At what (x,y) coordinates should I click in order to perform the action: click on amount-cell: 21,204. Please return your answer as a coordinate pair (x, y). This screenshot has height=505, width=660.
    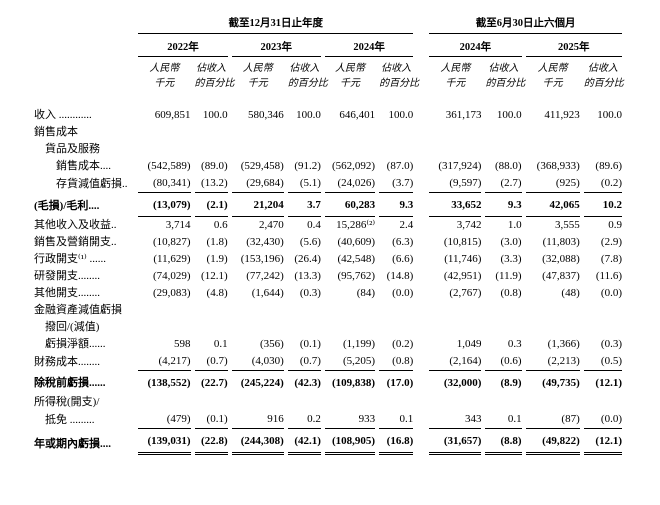
    Looking at the image, I should click on (257, 205).